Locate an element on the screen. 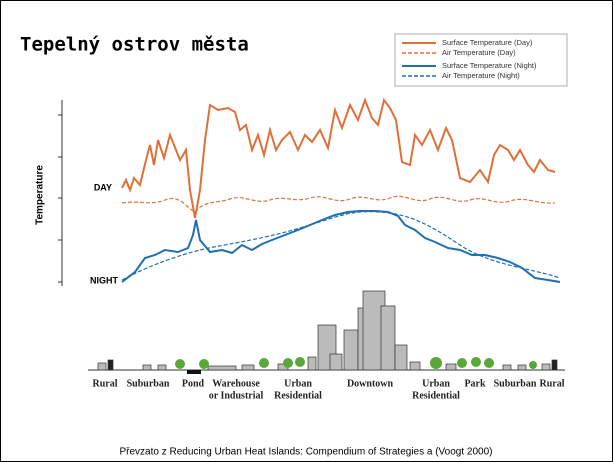  night-label: NIGHT is located at coordinates (104, 280).